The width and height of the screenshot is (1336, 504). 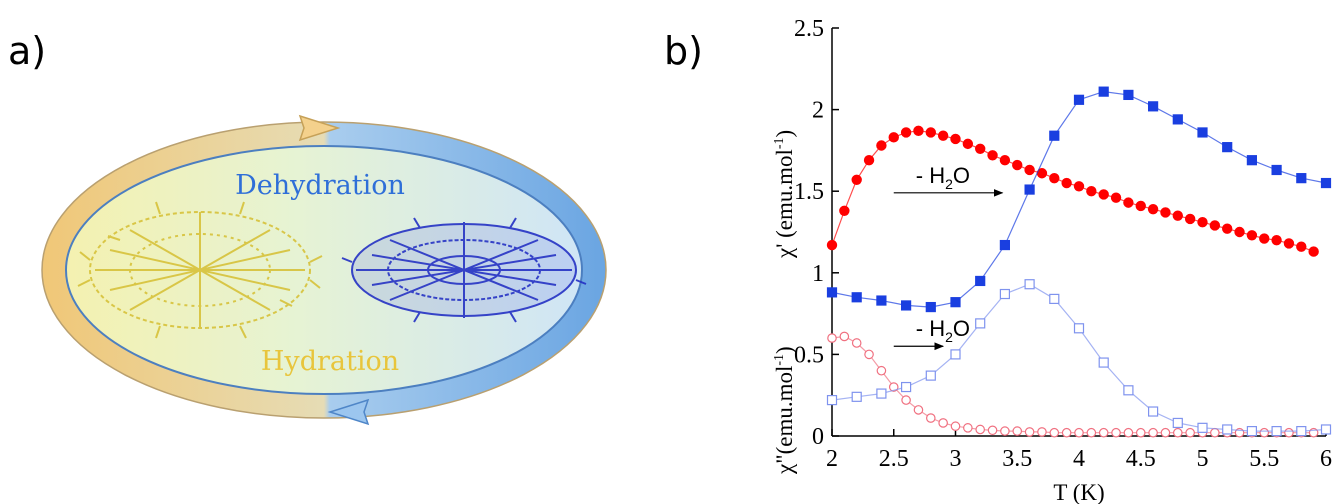 What do you see at coordinates (1017, 459) in the screenshot?
I see `x-tick-label: 3.5` at bounding box center [1017, 459].